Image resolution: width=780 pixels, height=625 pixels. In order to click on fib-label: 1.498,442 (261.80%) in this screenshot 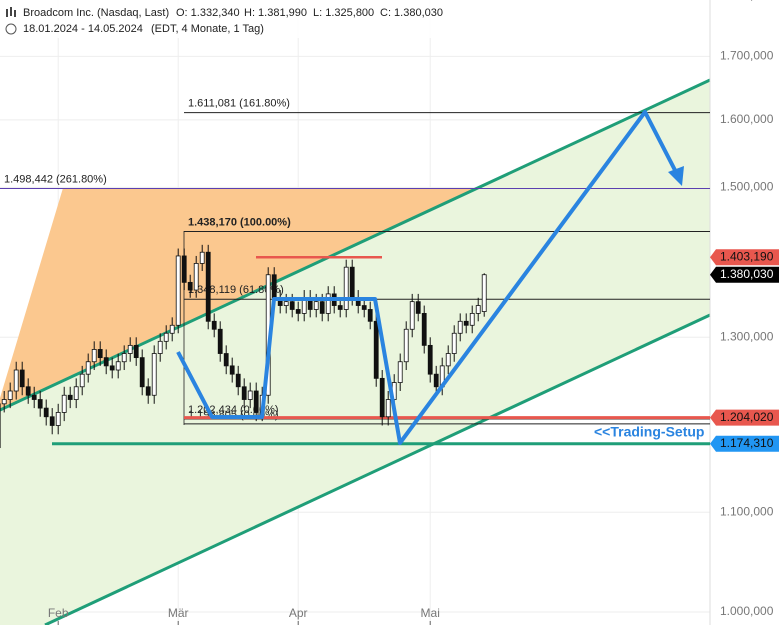, I will do `click(55, 179)`.